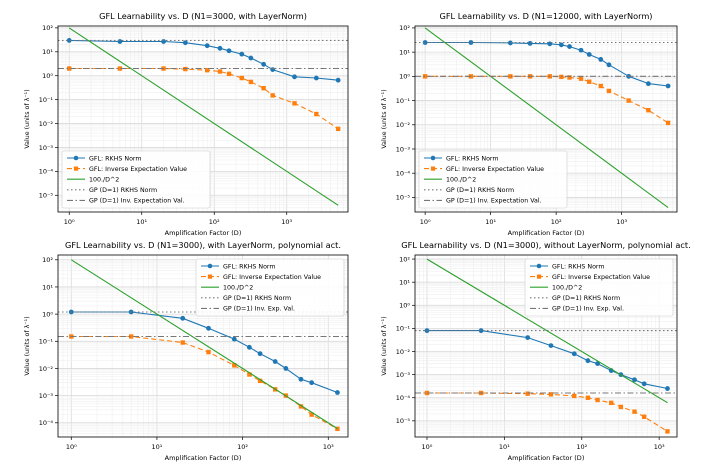 The width and height of the screenshot is (718, 466). Describe the element at coordinates (556, 222) in the screenshot. I see `x-tick-label: 10²` at that location.